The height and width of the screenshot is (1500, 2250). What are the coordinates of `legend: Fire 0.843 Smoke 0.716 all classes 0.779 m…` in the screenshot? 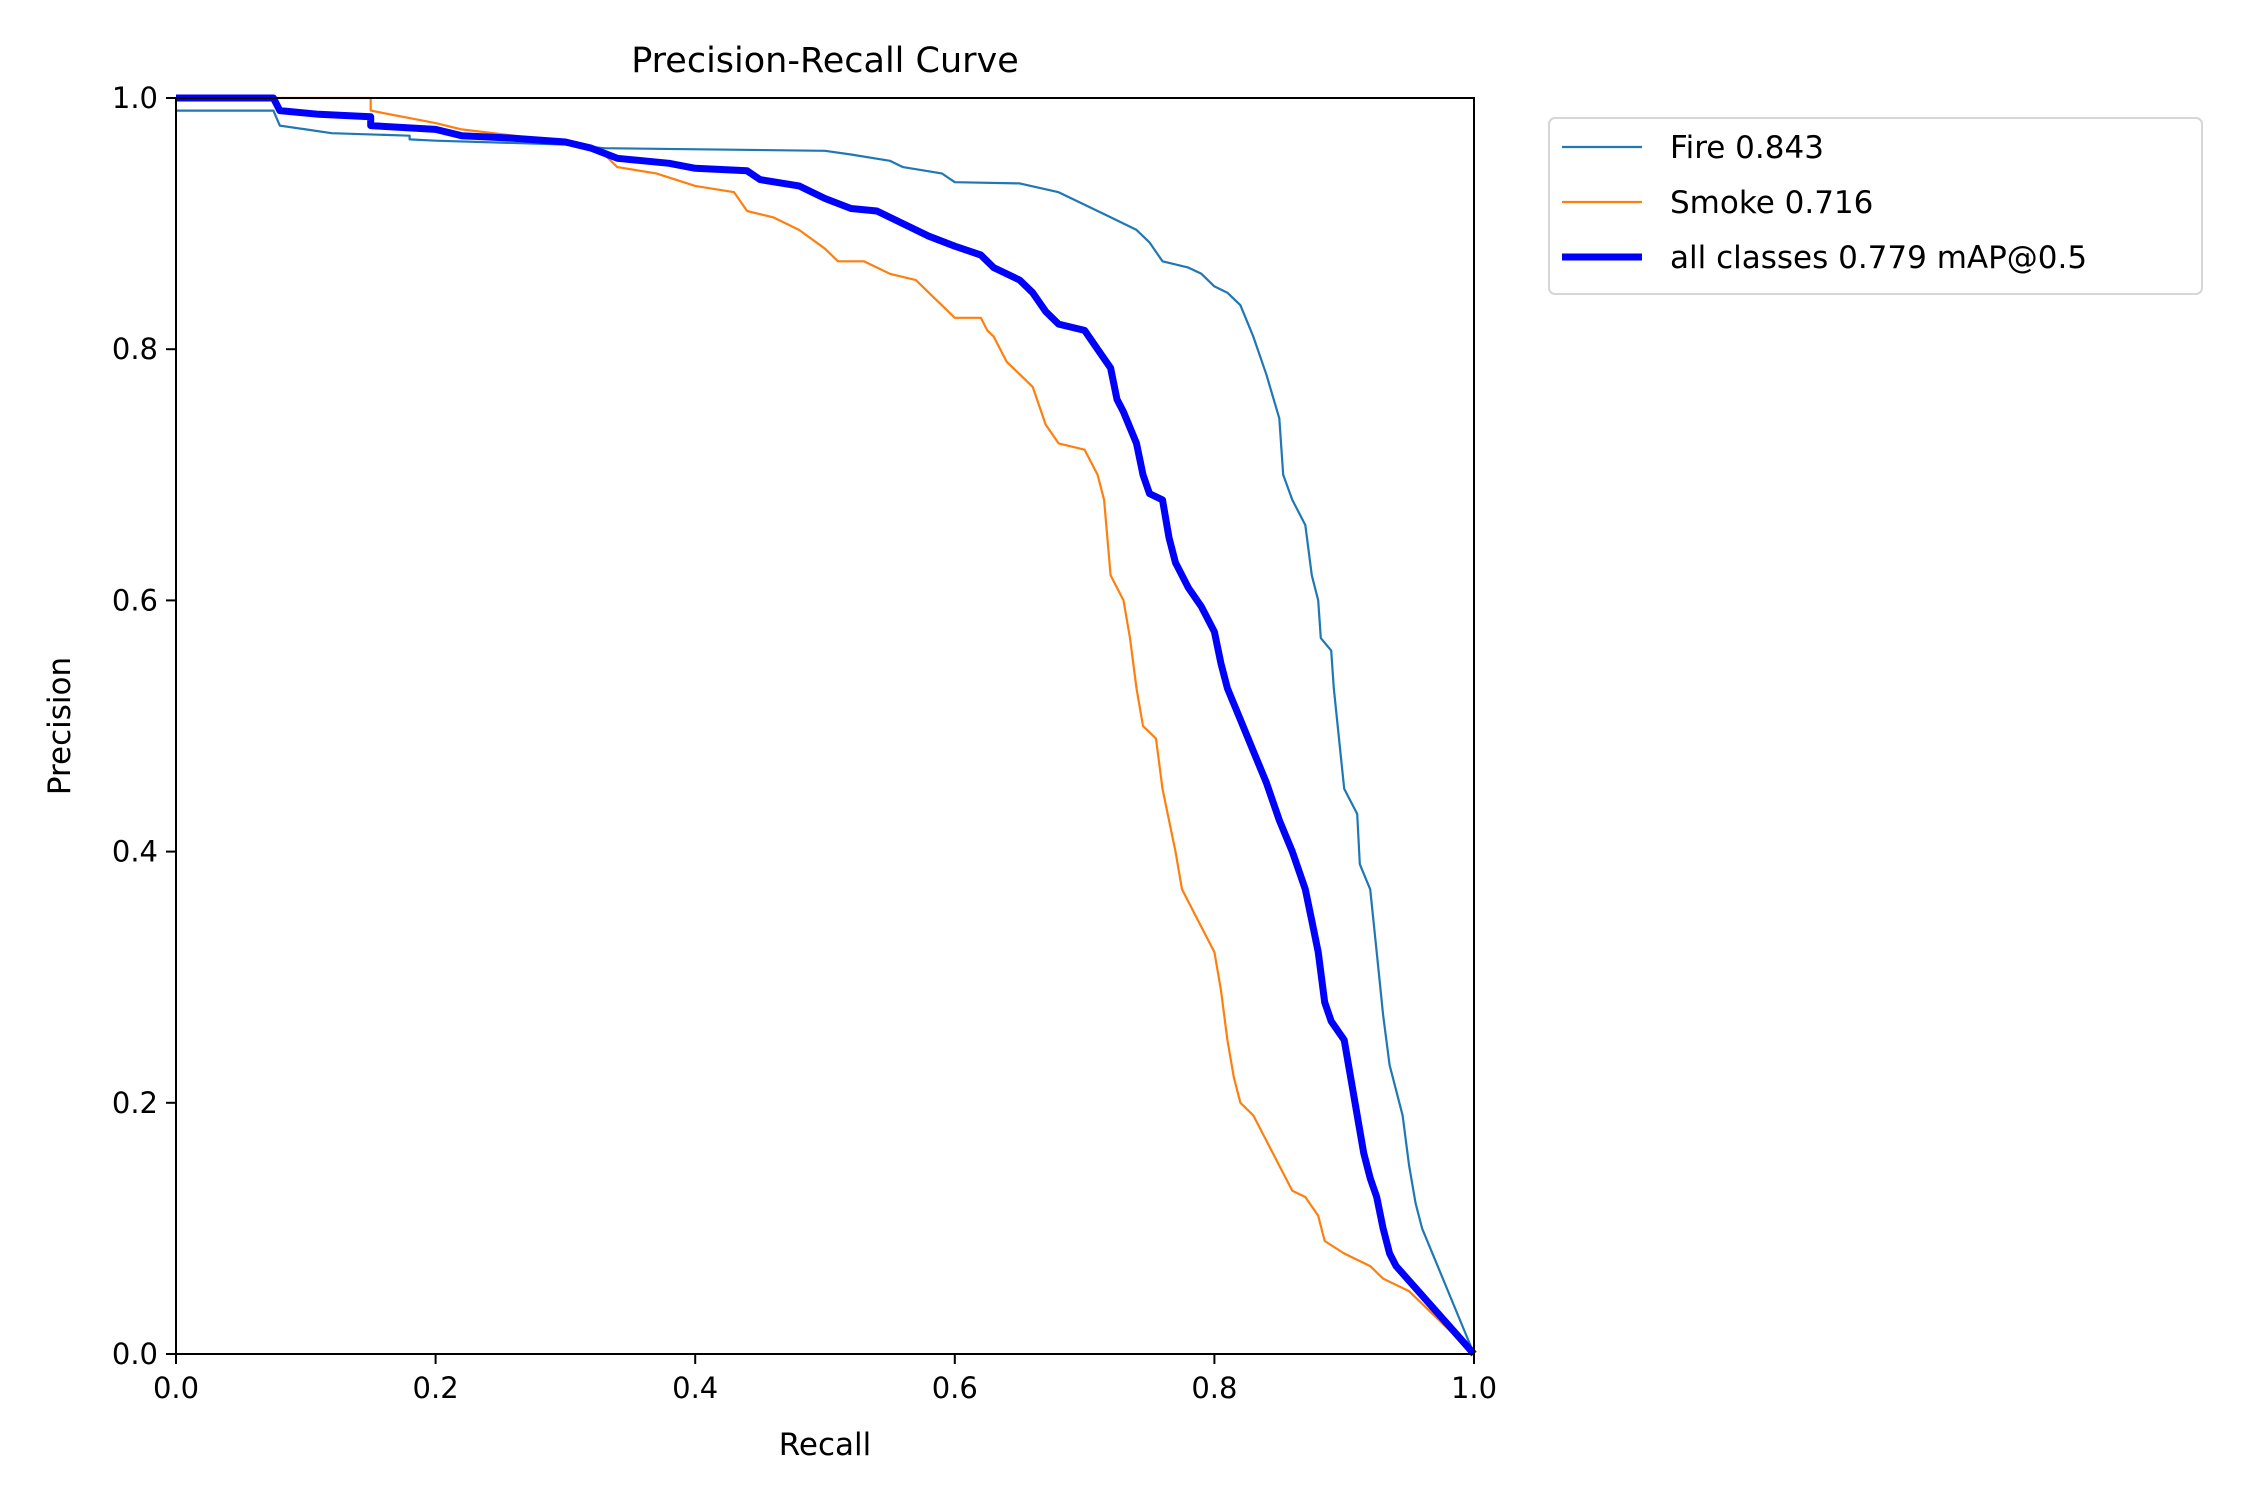 It's located at (1875, 206).